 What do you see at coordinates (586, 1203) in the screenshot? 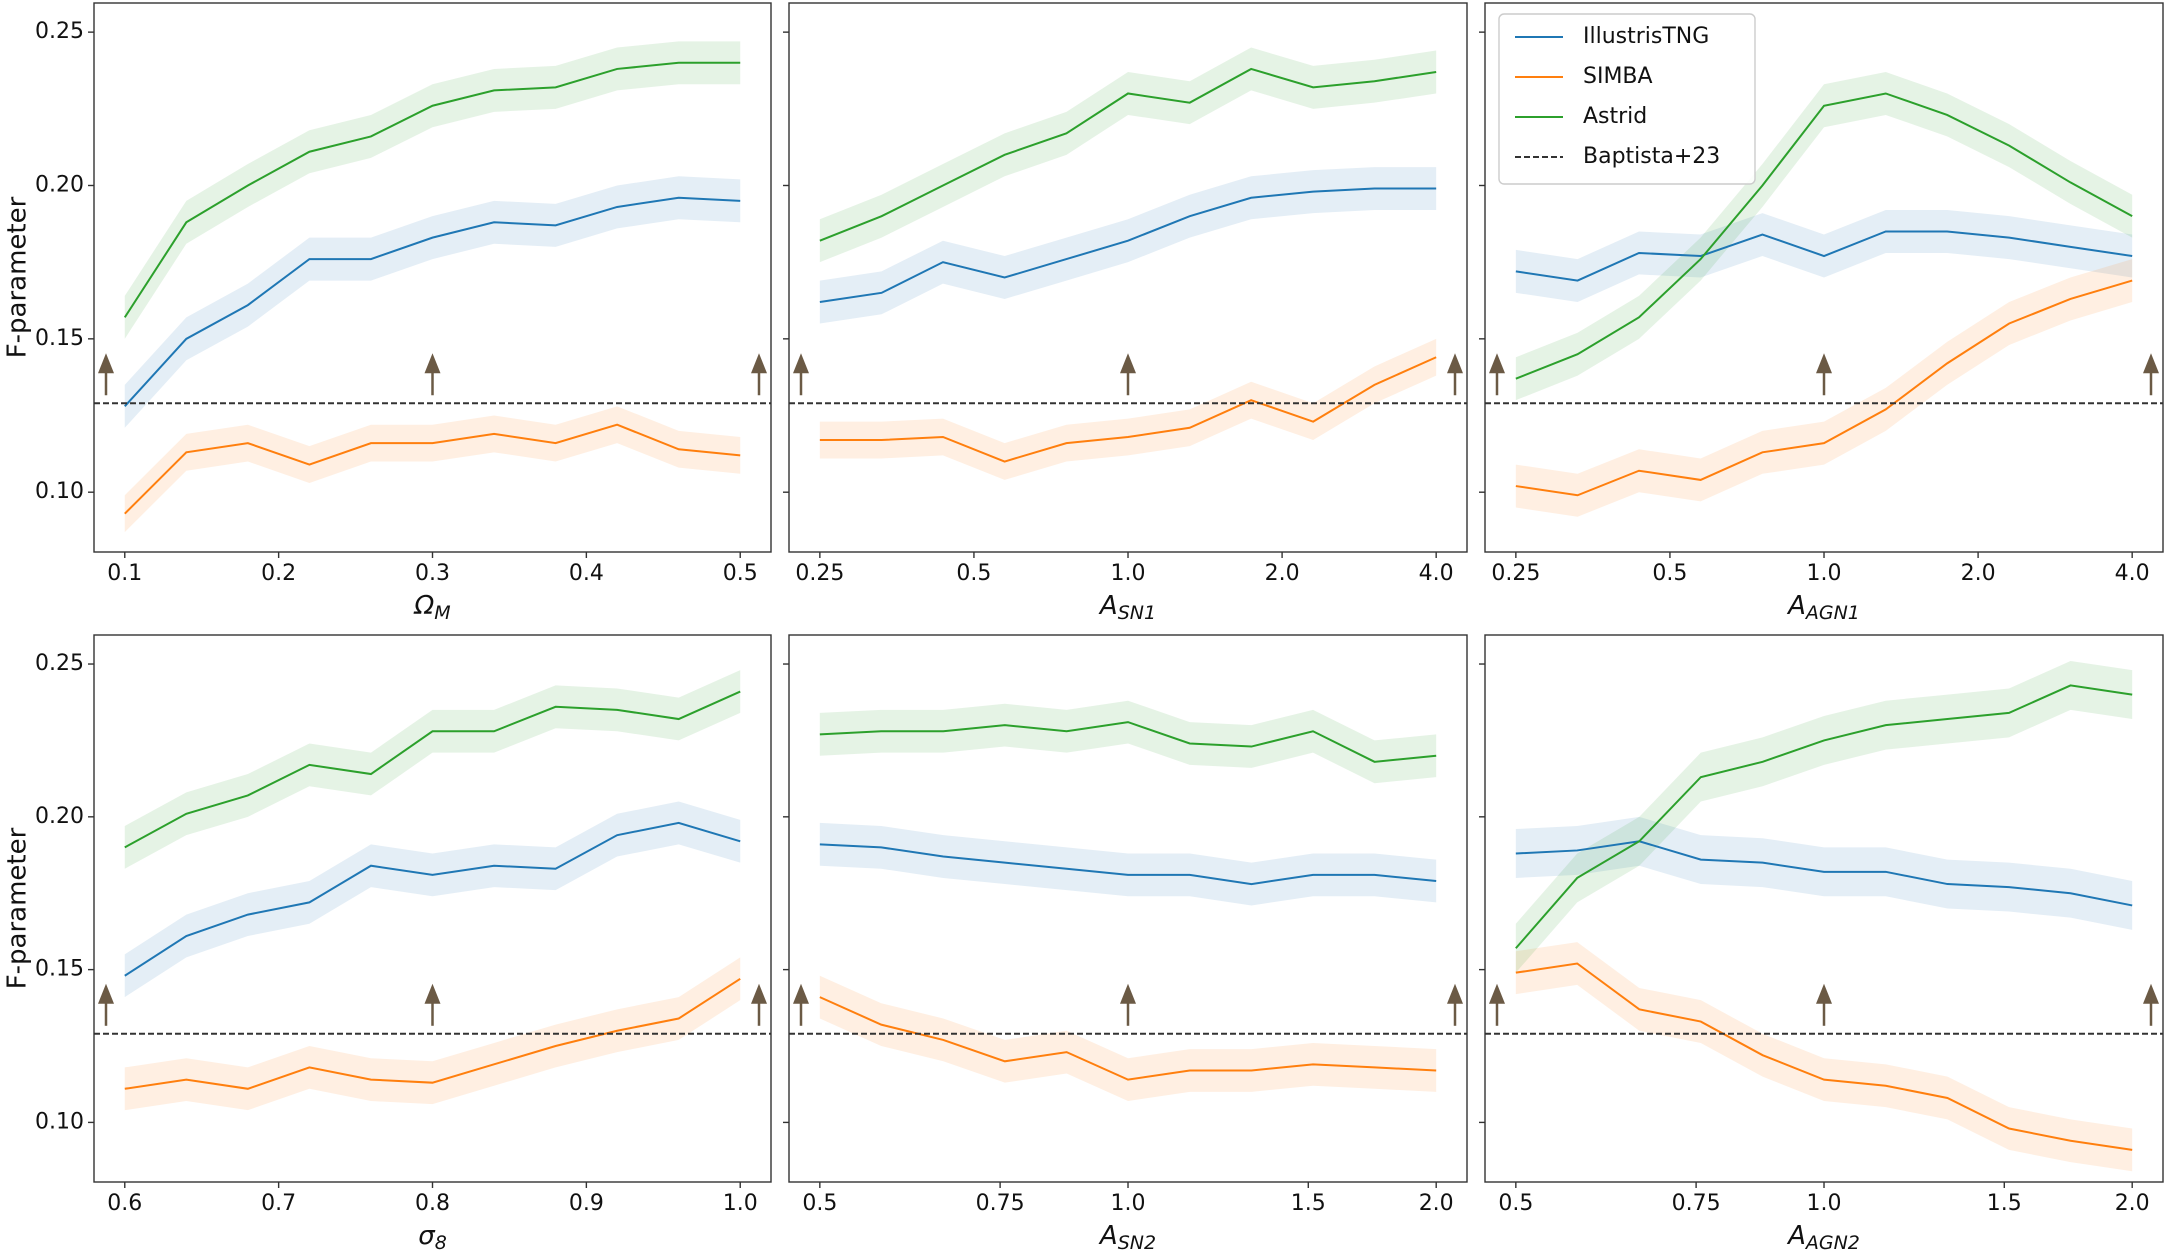
I see `x-tick-label: 0.9` at bounding box center [586, 1203].